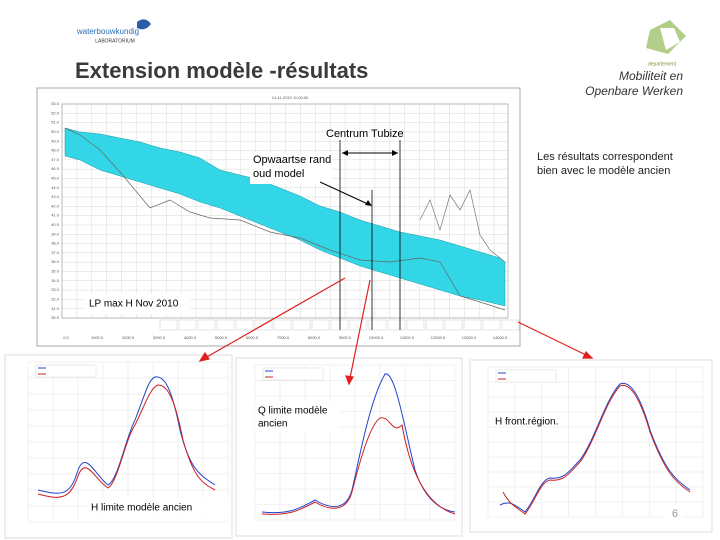  What do you see at coordinates (141, 508) in the screenshot?
I see `small-chart-label: H limite modèle ancien` at bounding box center [141, 508].